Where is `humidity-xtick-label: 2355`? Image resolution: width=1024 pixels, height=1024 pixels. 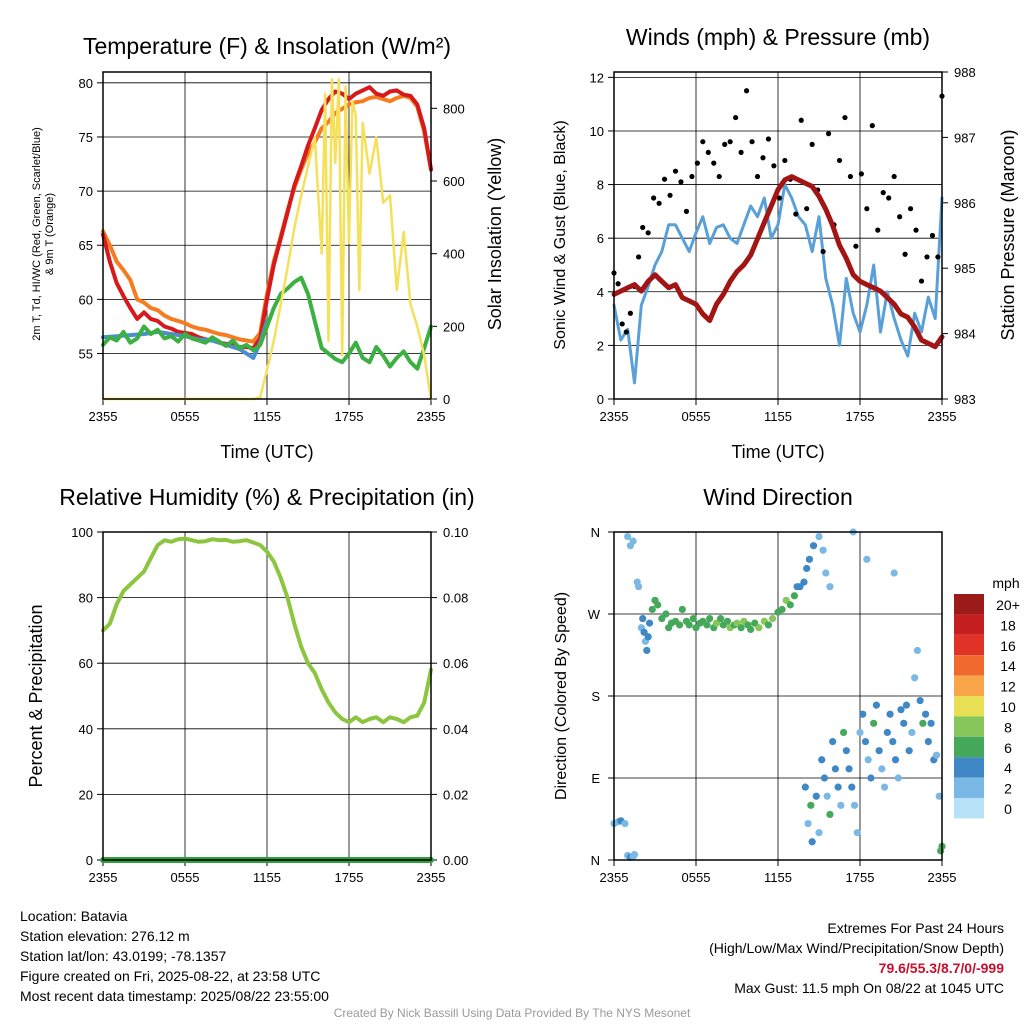
humidity-xtick-label: 2355 is located at coordinates (103, 877).